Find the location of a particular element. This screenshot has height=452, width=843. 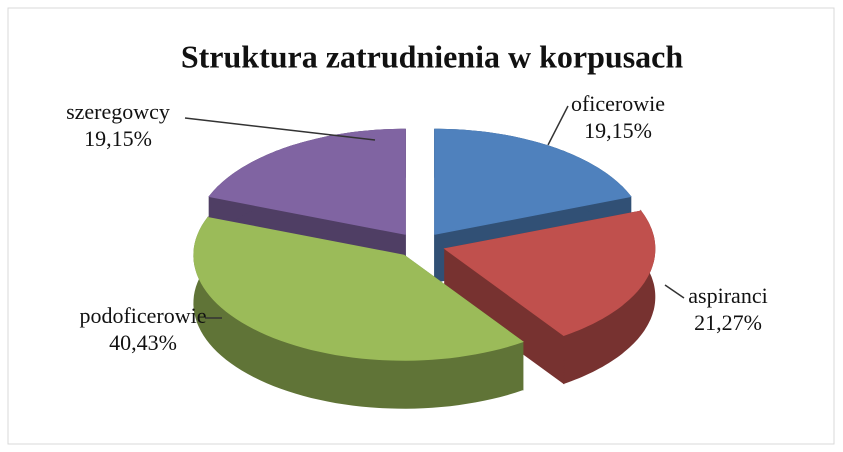

category-label: podoficerowie is located at coordinates (142, 315).